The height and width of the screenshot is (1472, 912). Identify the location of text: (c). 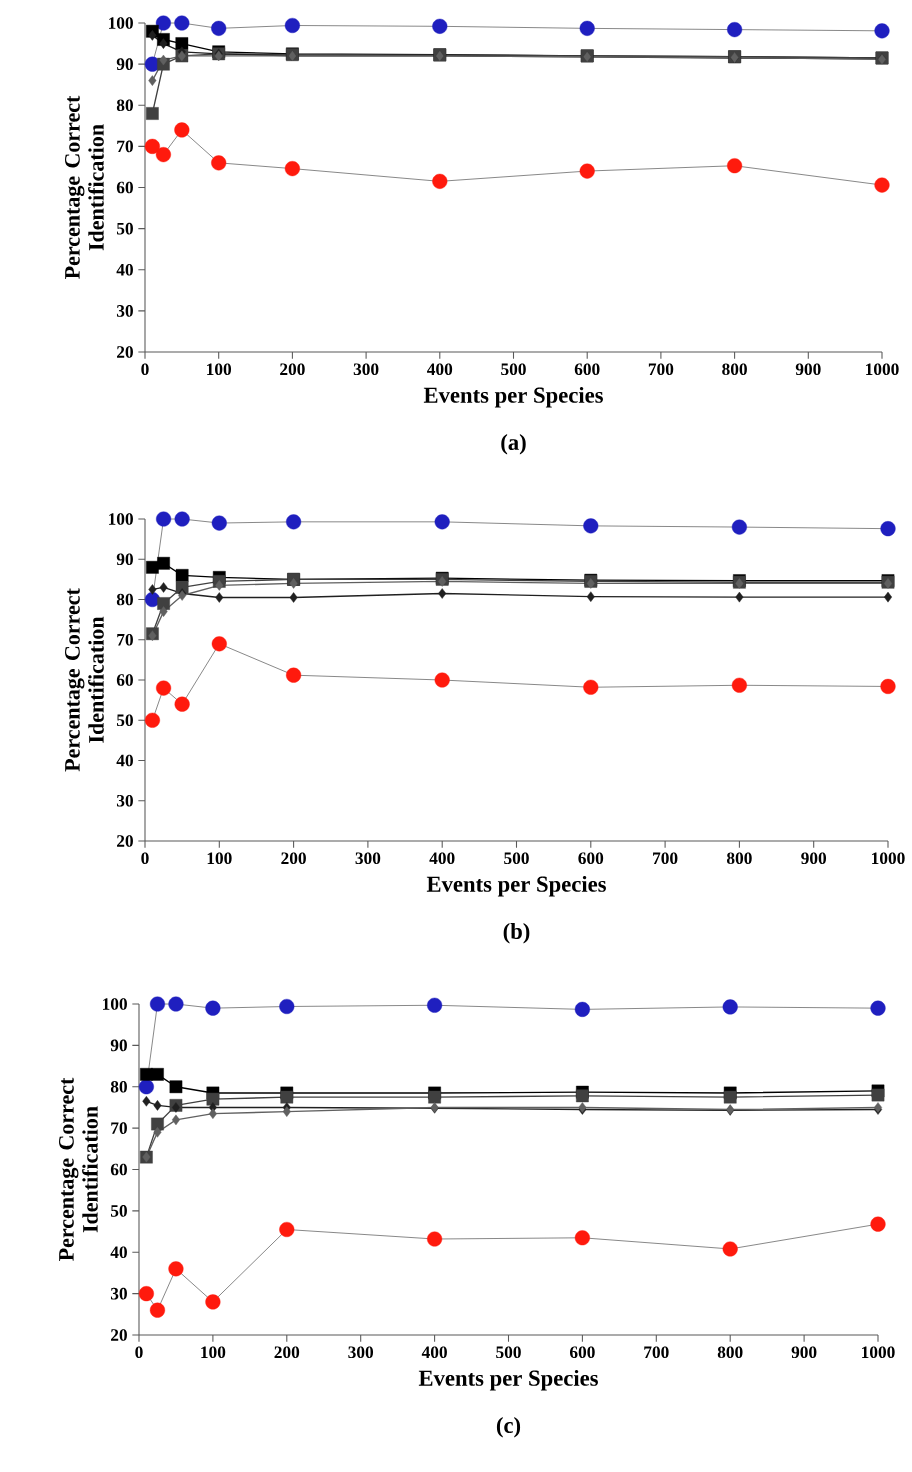
(508, 1427).